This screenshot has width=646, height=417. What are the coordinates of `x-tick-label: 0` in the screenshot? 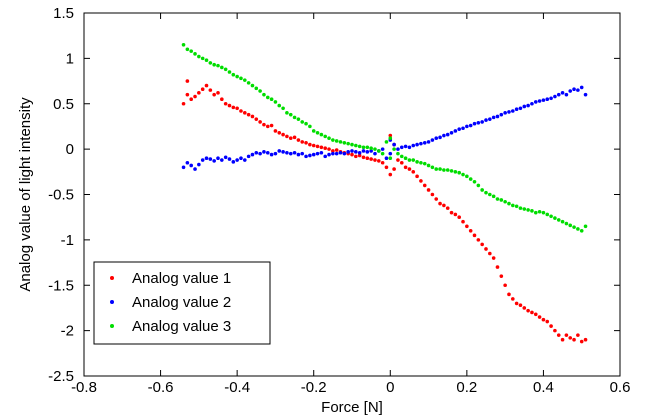 It's located at (390, 387).